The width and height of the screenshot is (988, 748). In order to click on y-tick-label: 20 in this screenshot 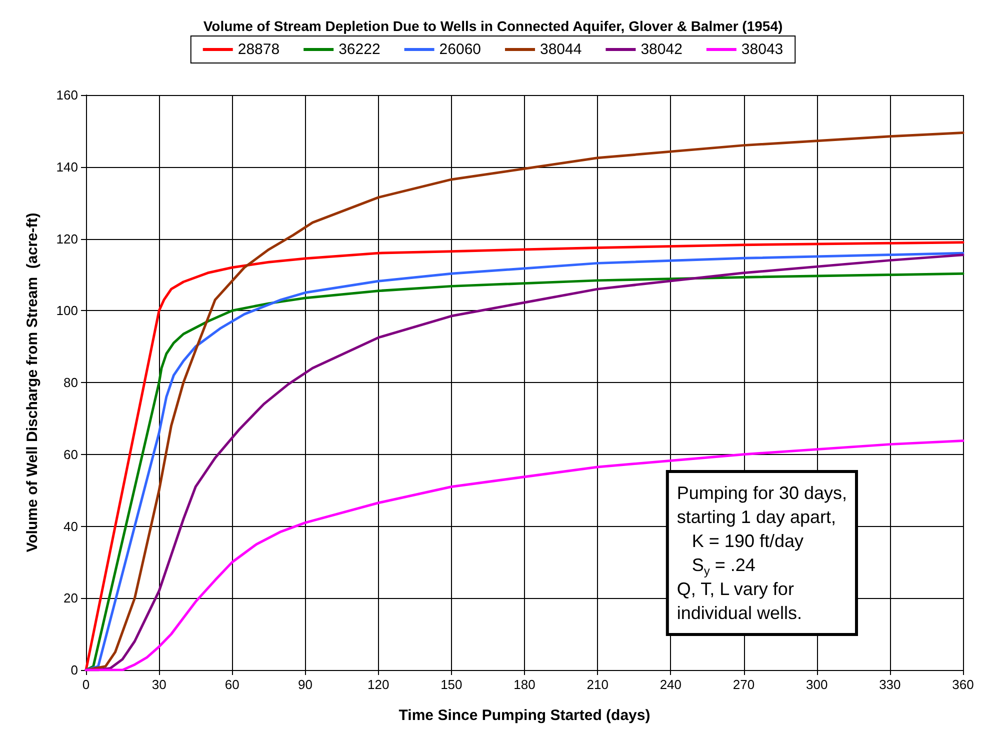, I will do `click(71, 598)`.